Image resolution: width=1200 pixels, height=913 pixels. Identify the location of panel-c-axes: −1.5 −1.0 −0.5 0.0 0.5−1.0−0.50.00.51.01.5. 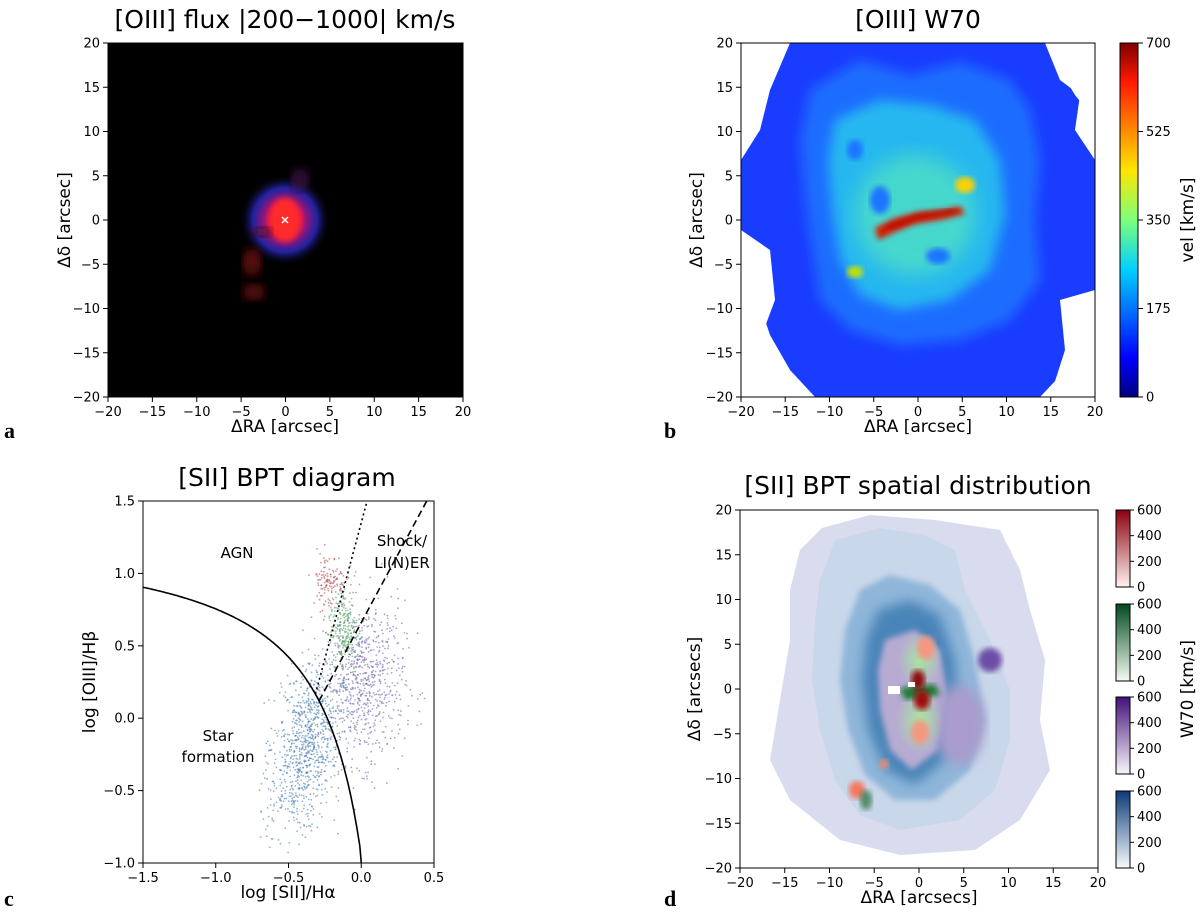
(273, 691).